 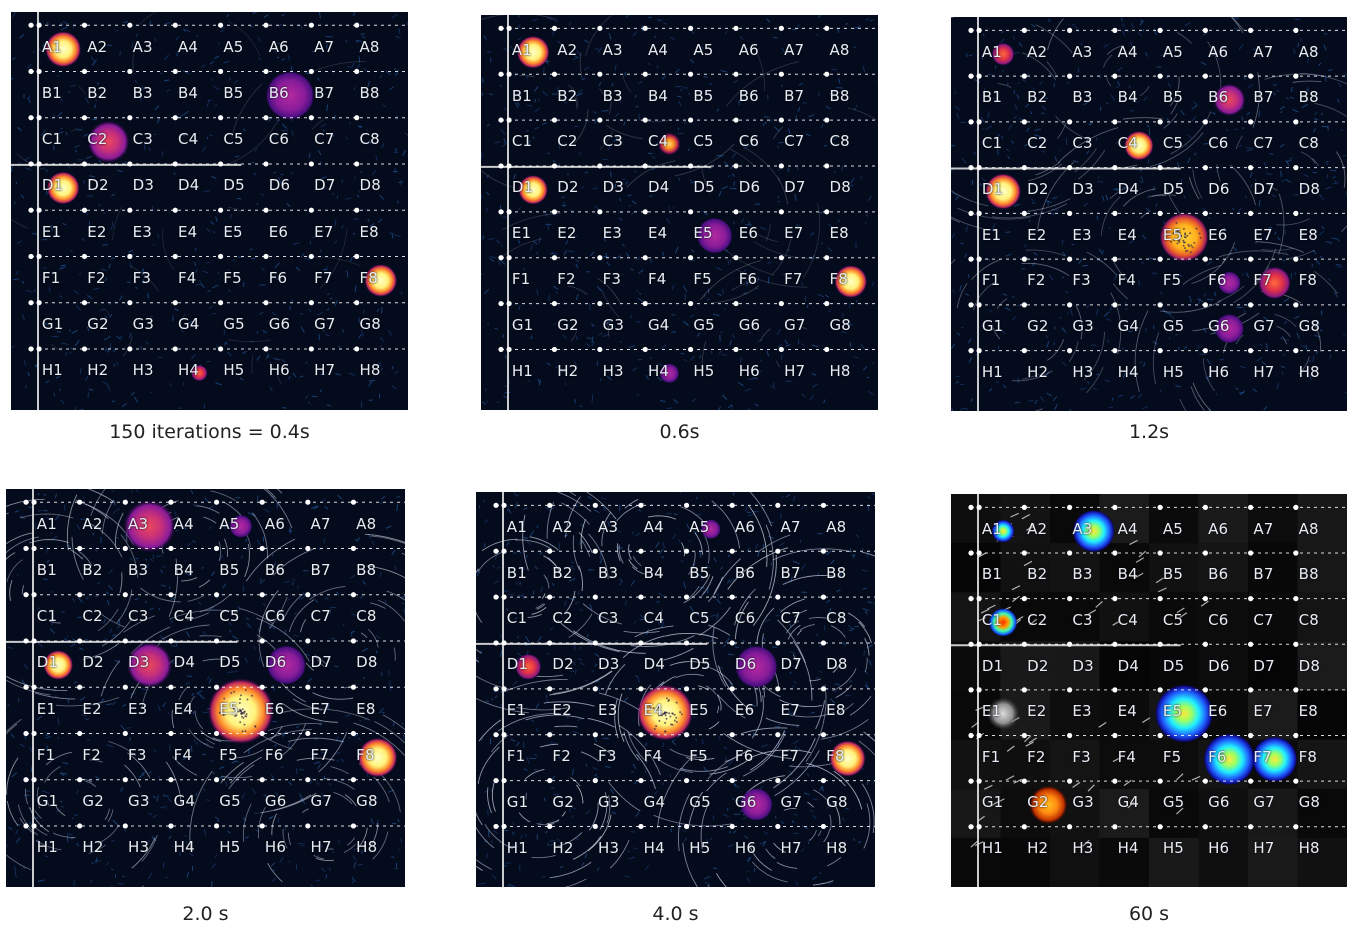 I want to click on grid-cell-label: B7, so click(x=1263, y=97).